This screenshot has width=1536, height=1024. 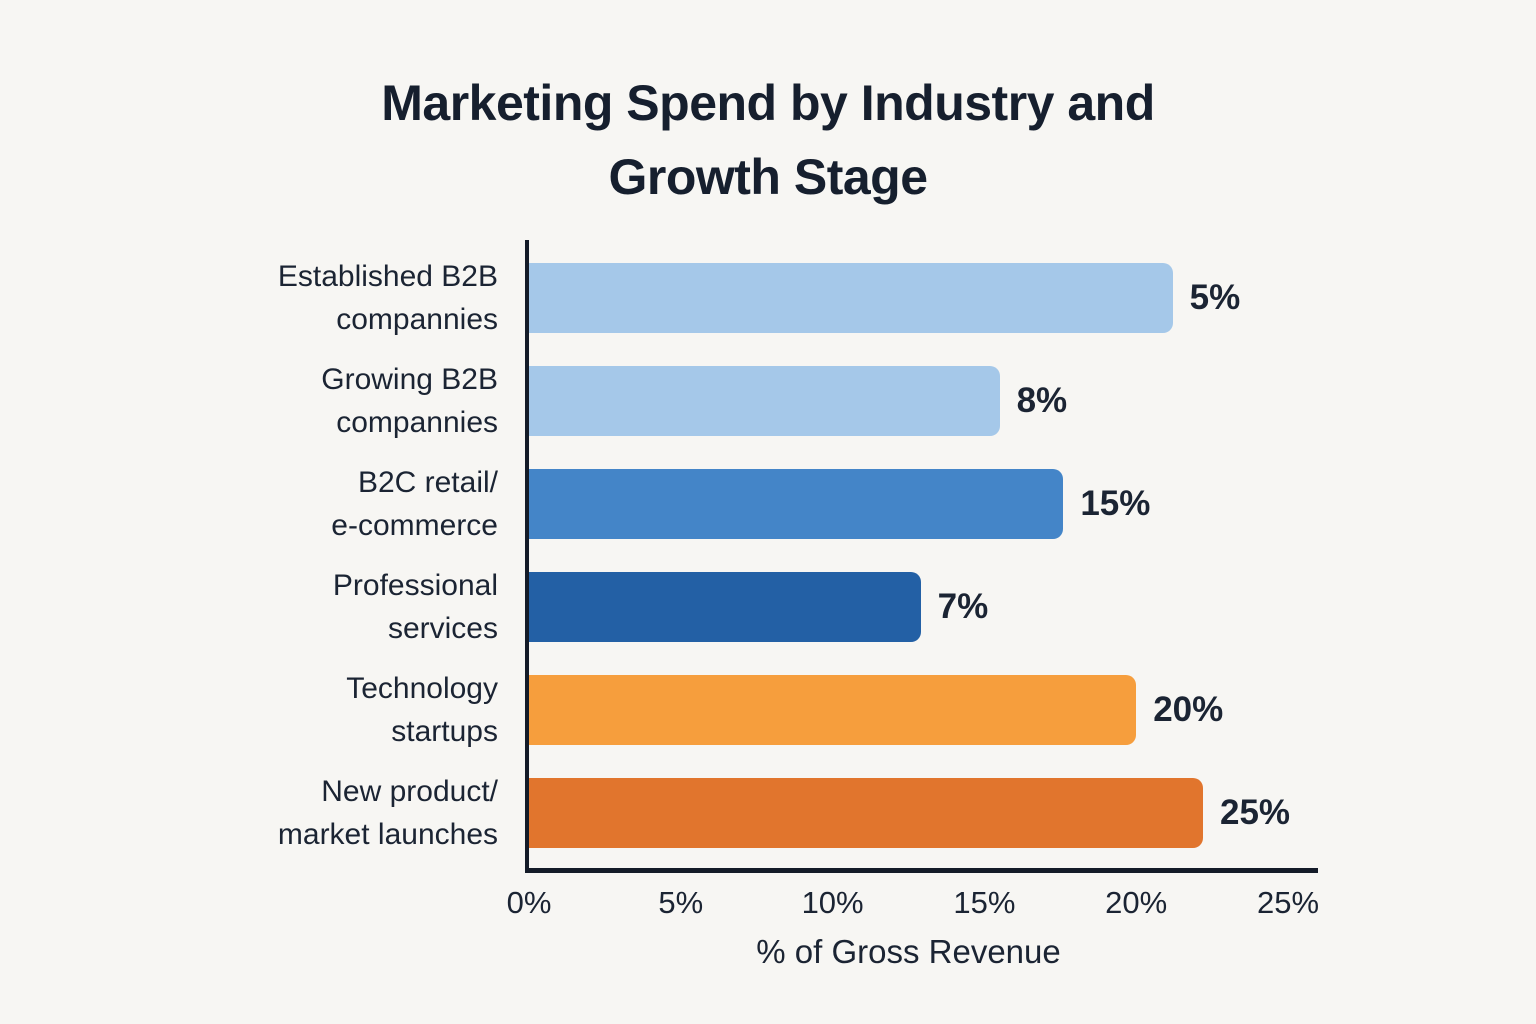 What do you see at coordinates (415, 607) in the screenshot?
I see `category-label: Professional services` at bounding box center [415, 607].